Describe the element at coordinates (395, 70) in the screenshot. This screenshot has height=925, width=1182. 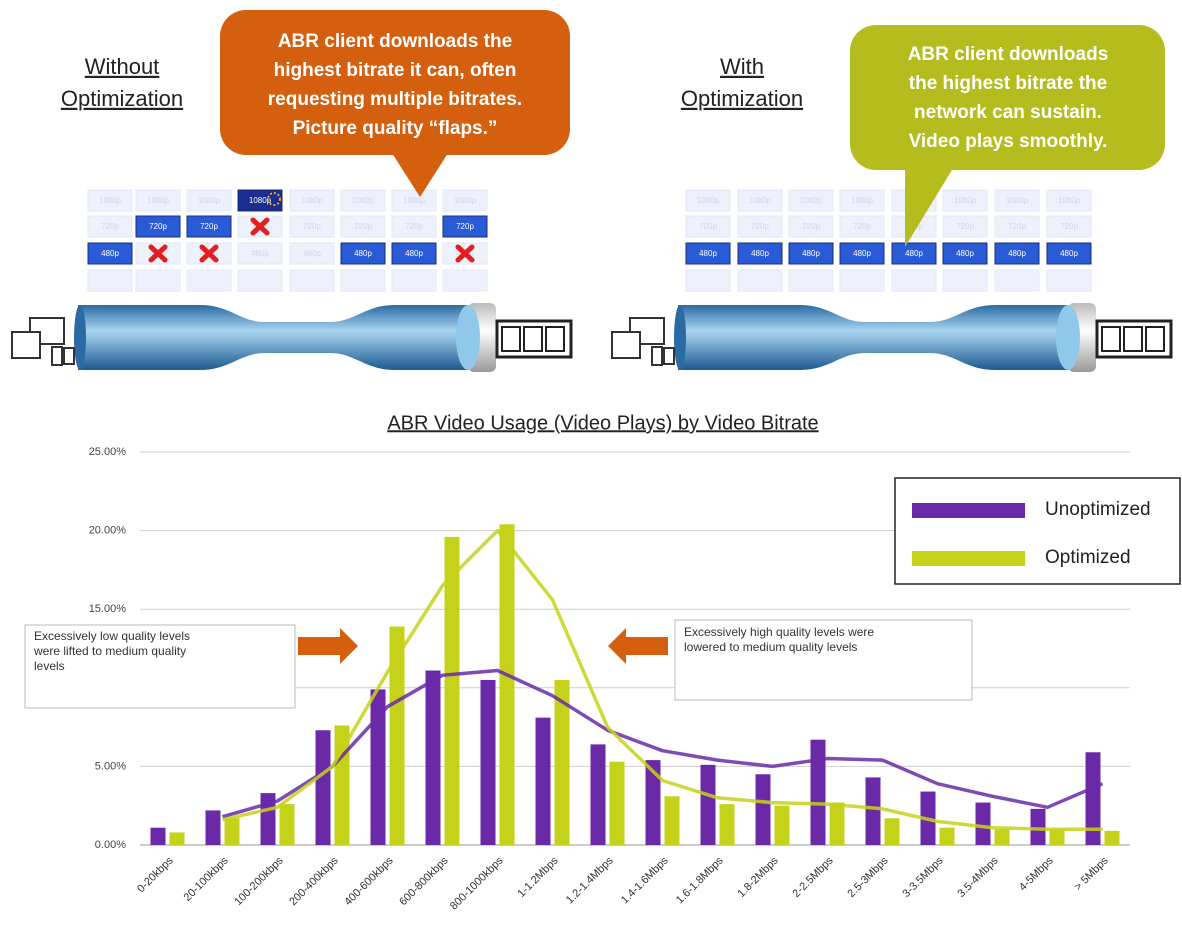
I see `callout-text: highest bitrate it can, often` at that location.